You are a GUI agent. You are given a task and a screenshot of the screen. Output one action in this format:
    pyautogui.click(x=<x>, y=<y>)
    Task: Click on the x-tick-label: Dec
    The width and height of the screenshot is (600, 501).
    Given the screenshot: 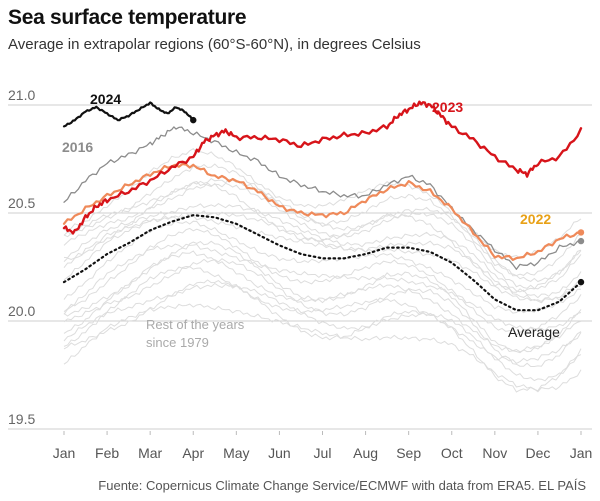 What is the action you would take?
    pyautogui.click(x=537, y=453)
    